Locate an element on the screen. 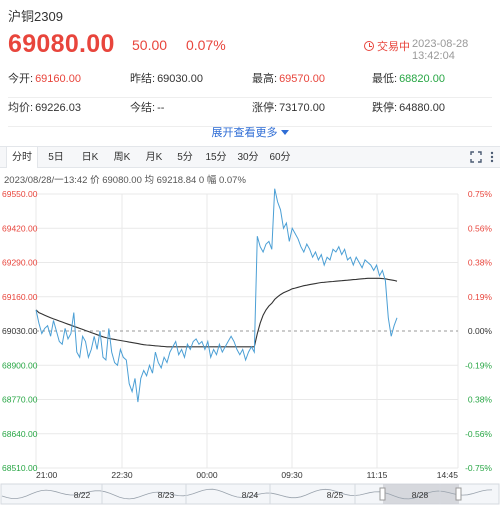 This screenshot has width=500, height=506. stat-label: 最高: is located at coordinates (265, 79).